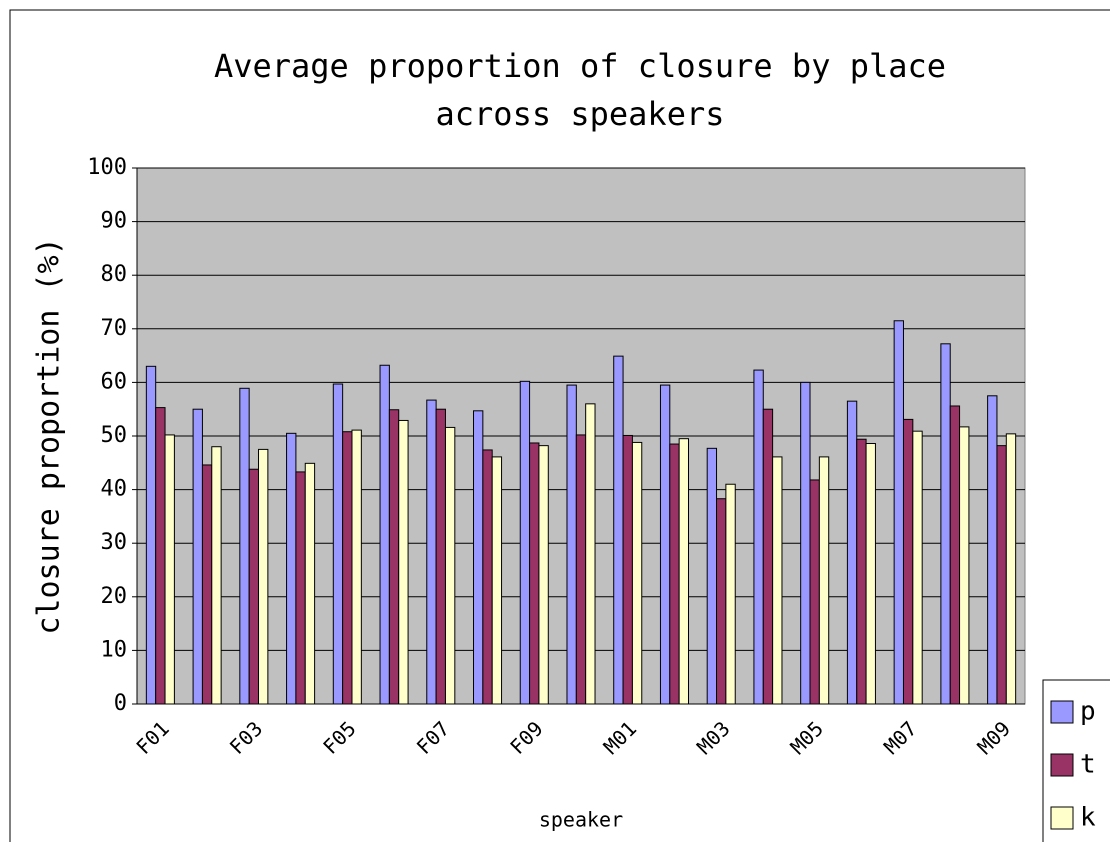 Image resolution: width=1110 pixels, height=842 pixels. What do you see at coordinates (49, 435) in the screenshot?
I see `y-axis-label: closure proportion (%)` at bounding box center [49, 435].